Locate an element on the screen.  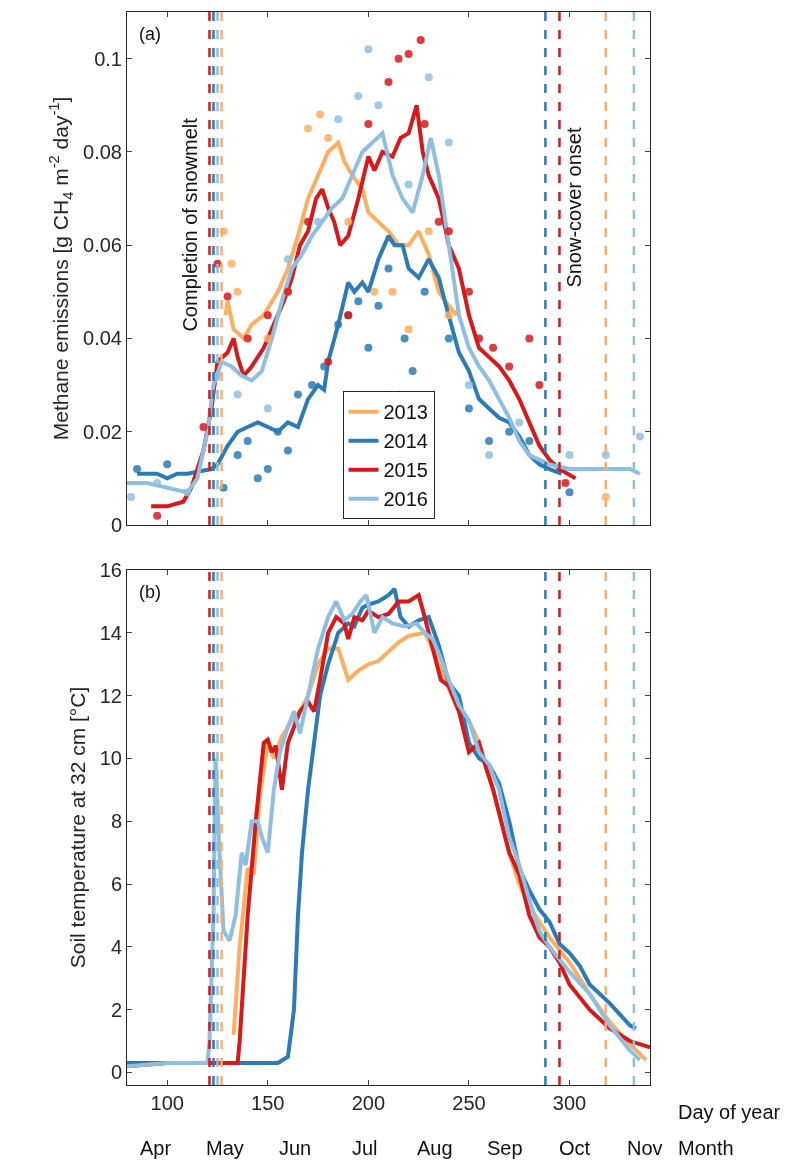
text: Jun is located at coordinates (295, 1148).